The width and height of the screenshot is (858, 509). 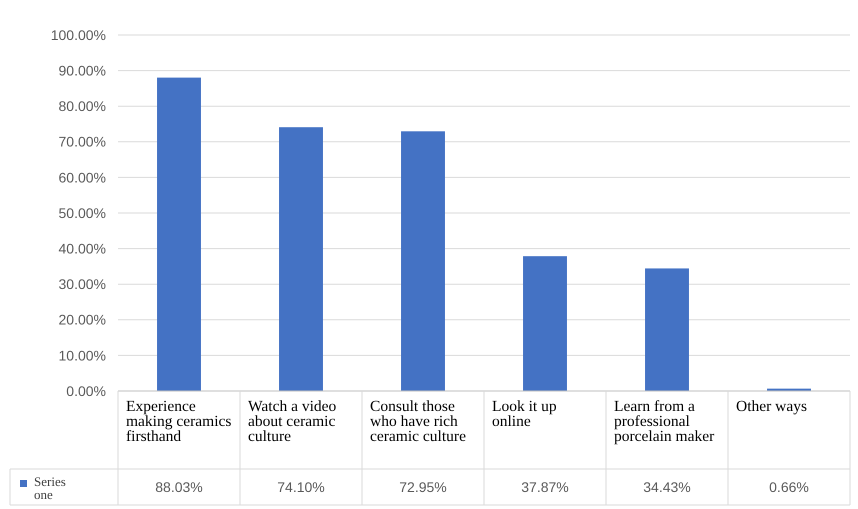 What do you see at coordinates (82, 70) in the screenshot?
I see `y-tick-label: 90.00%` at bounding box center [82, 70].